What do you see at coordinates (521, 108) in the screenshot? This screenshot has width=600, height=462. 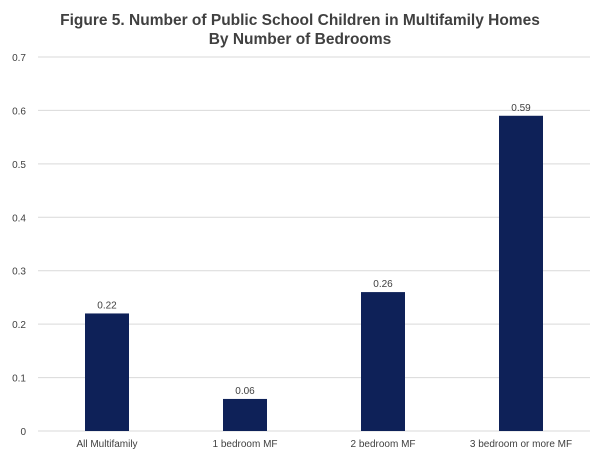 I see `data-label: 0.59` at bounding box center [521, 108].